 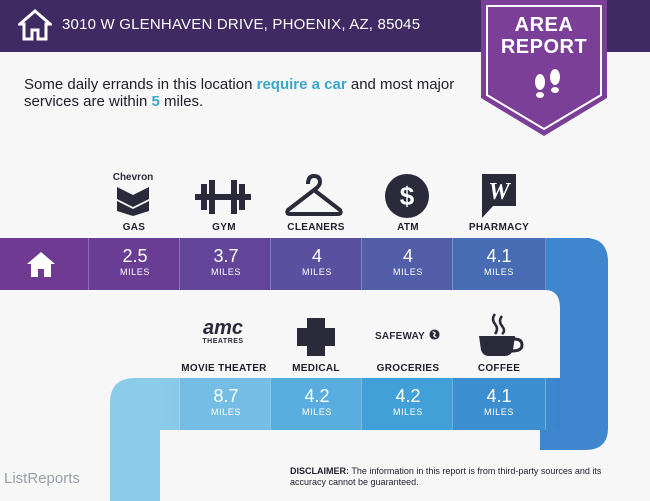 What do you see at coordinates (316, 227) in the screenshot?
I see `service-label: CLEANERS` at bounding box center [316, 227].